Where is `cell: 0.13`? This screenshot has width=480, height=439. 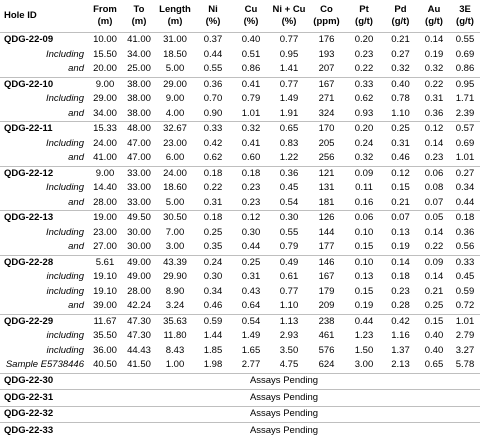
cell: 0.13 is located at coordinates (364, 277).